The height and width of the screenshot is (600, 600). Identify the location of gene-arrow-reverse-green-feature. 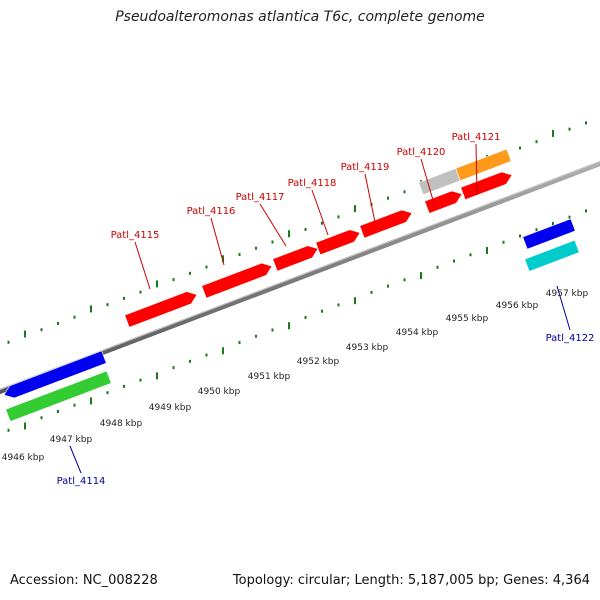
(58, 396).